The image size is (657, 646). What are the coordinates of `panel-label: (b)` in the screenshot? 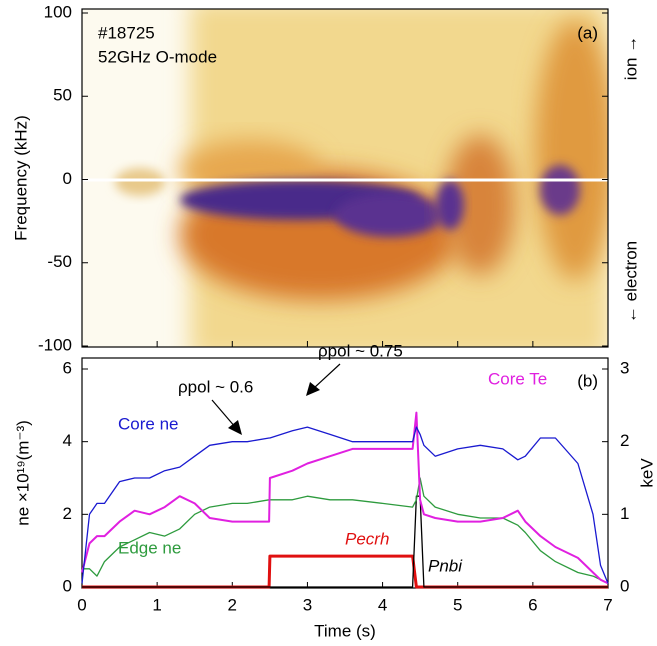 It's located at (587, 380).